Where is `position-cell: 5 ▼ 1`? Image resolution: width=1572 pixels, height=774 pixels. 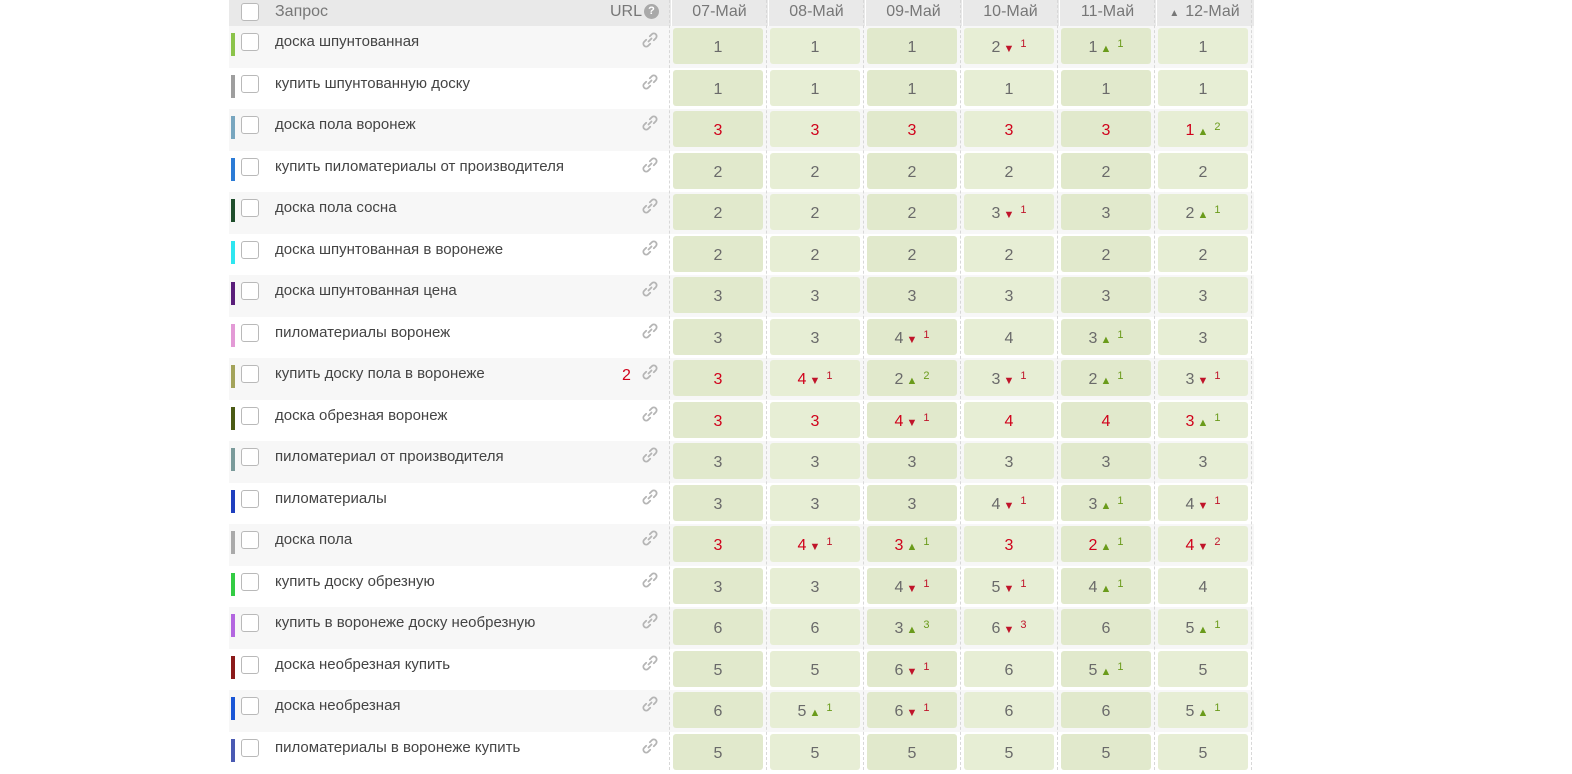
position-cell: 5 ▼ 1 is located at coordinates (1009, 585).